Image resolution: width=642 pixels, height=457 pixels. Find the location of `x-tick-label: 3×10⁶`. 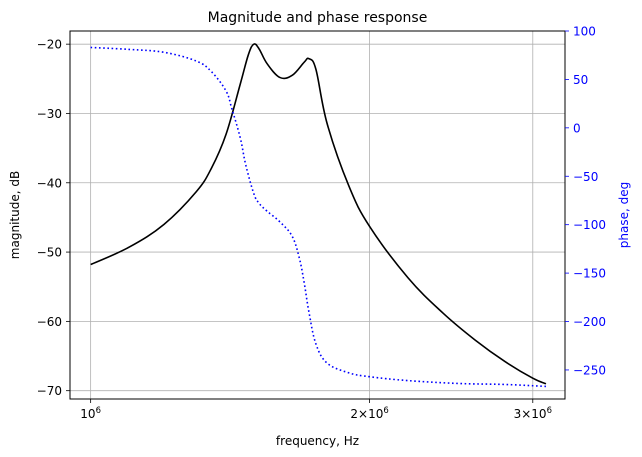

x-tick-label: 3×10⁶ is located at coordinates (533, 413).